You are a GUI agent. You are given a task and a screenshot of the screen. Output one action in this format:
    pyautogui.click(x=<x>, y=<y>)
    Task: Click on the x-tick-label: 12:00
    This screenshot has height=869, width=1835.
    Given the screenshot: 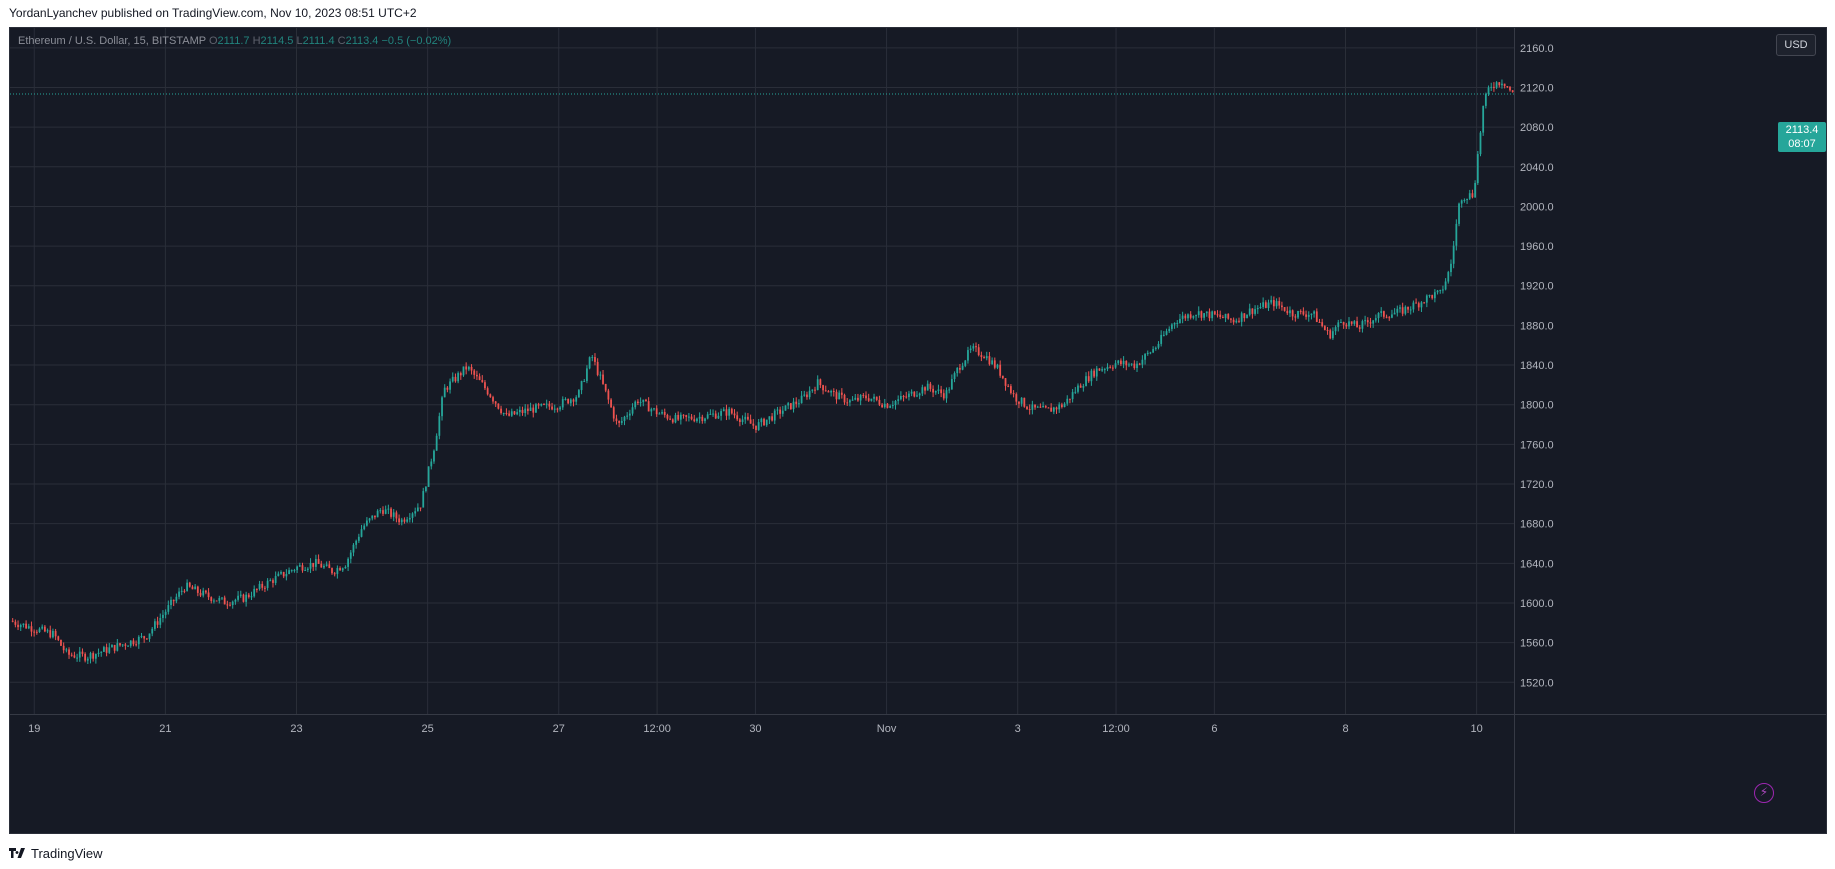 What is the action you would take?
    pyautogui.click(x=1116, y=729)
    